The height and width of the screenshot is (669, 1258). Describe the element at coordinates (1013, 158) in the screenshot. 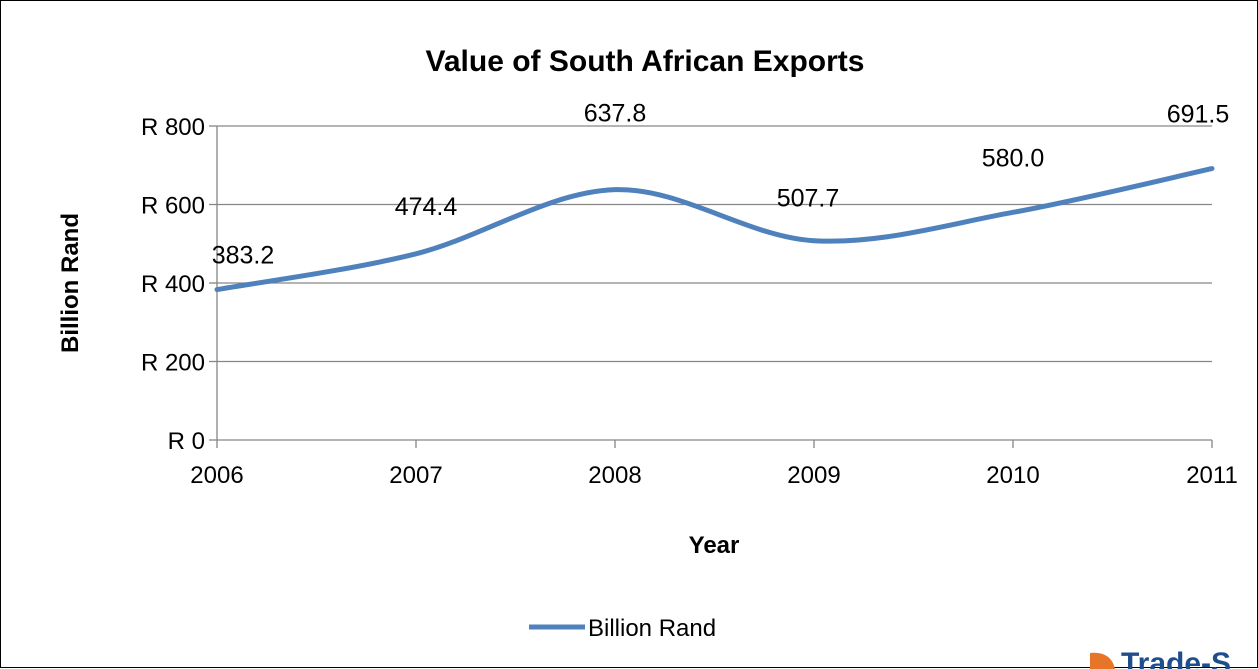

I see `data-label: 580.0` at that location.